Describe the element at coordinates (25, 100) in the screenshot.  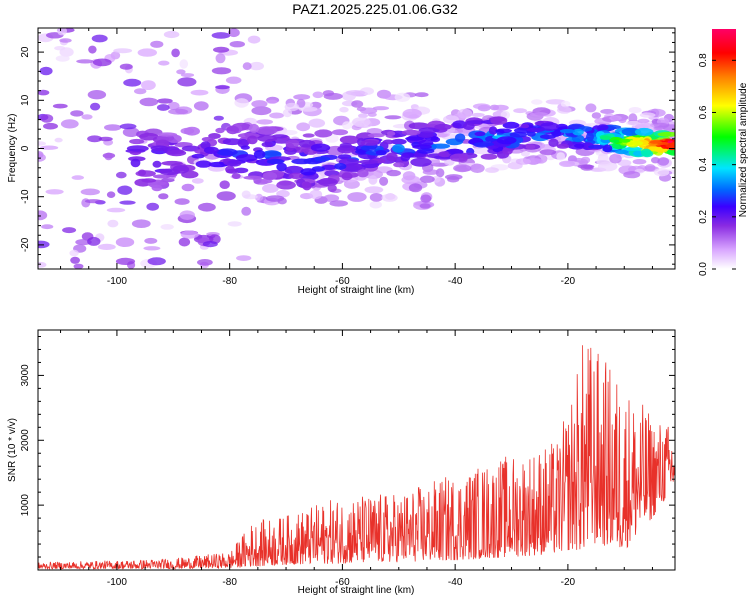
I see `y-tick-label: 10` at that location.